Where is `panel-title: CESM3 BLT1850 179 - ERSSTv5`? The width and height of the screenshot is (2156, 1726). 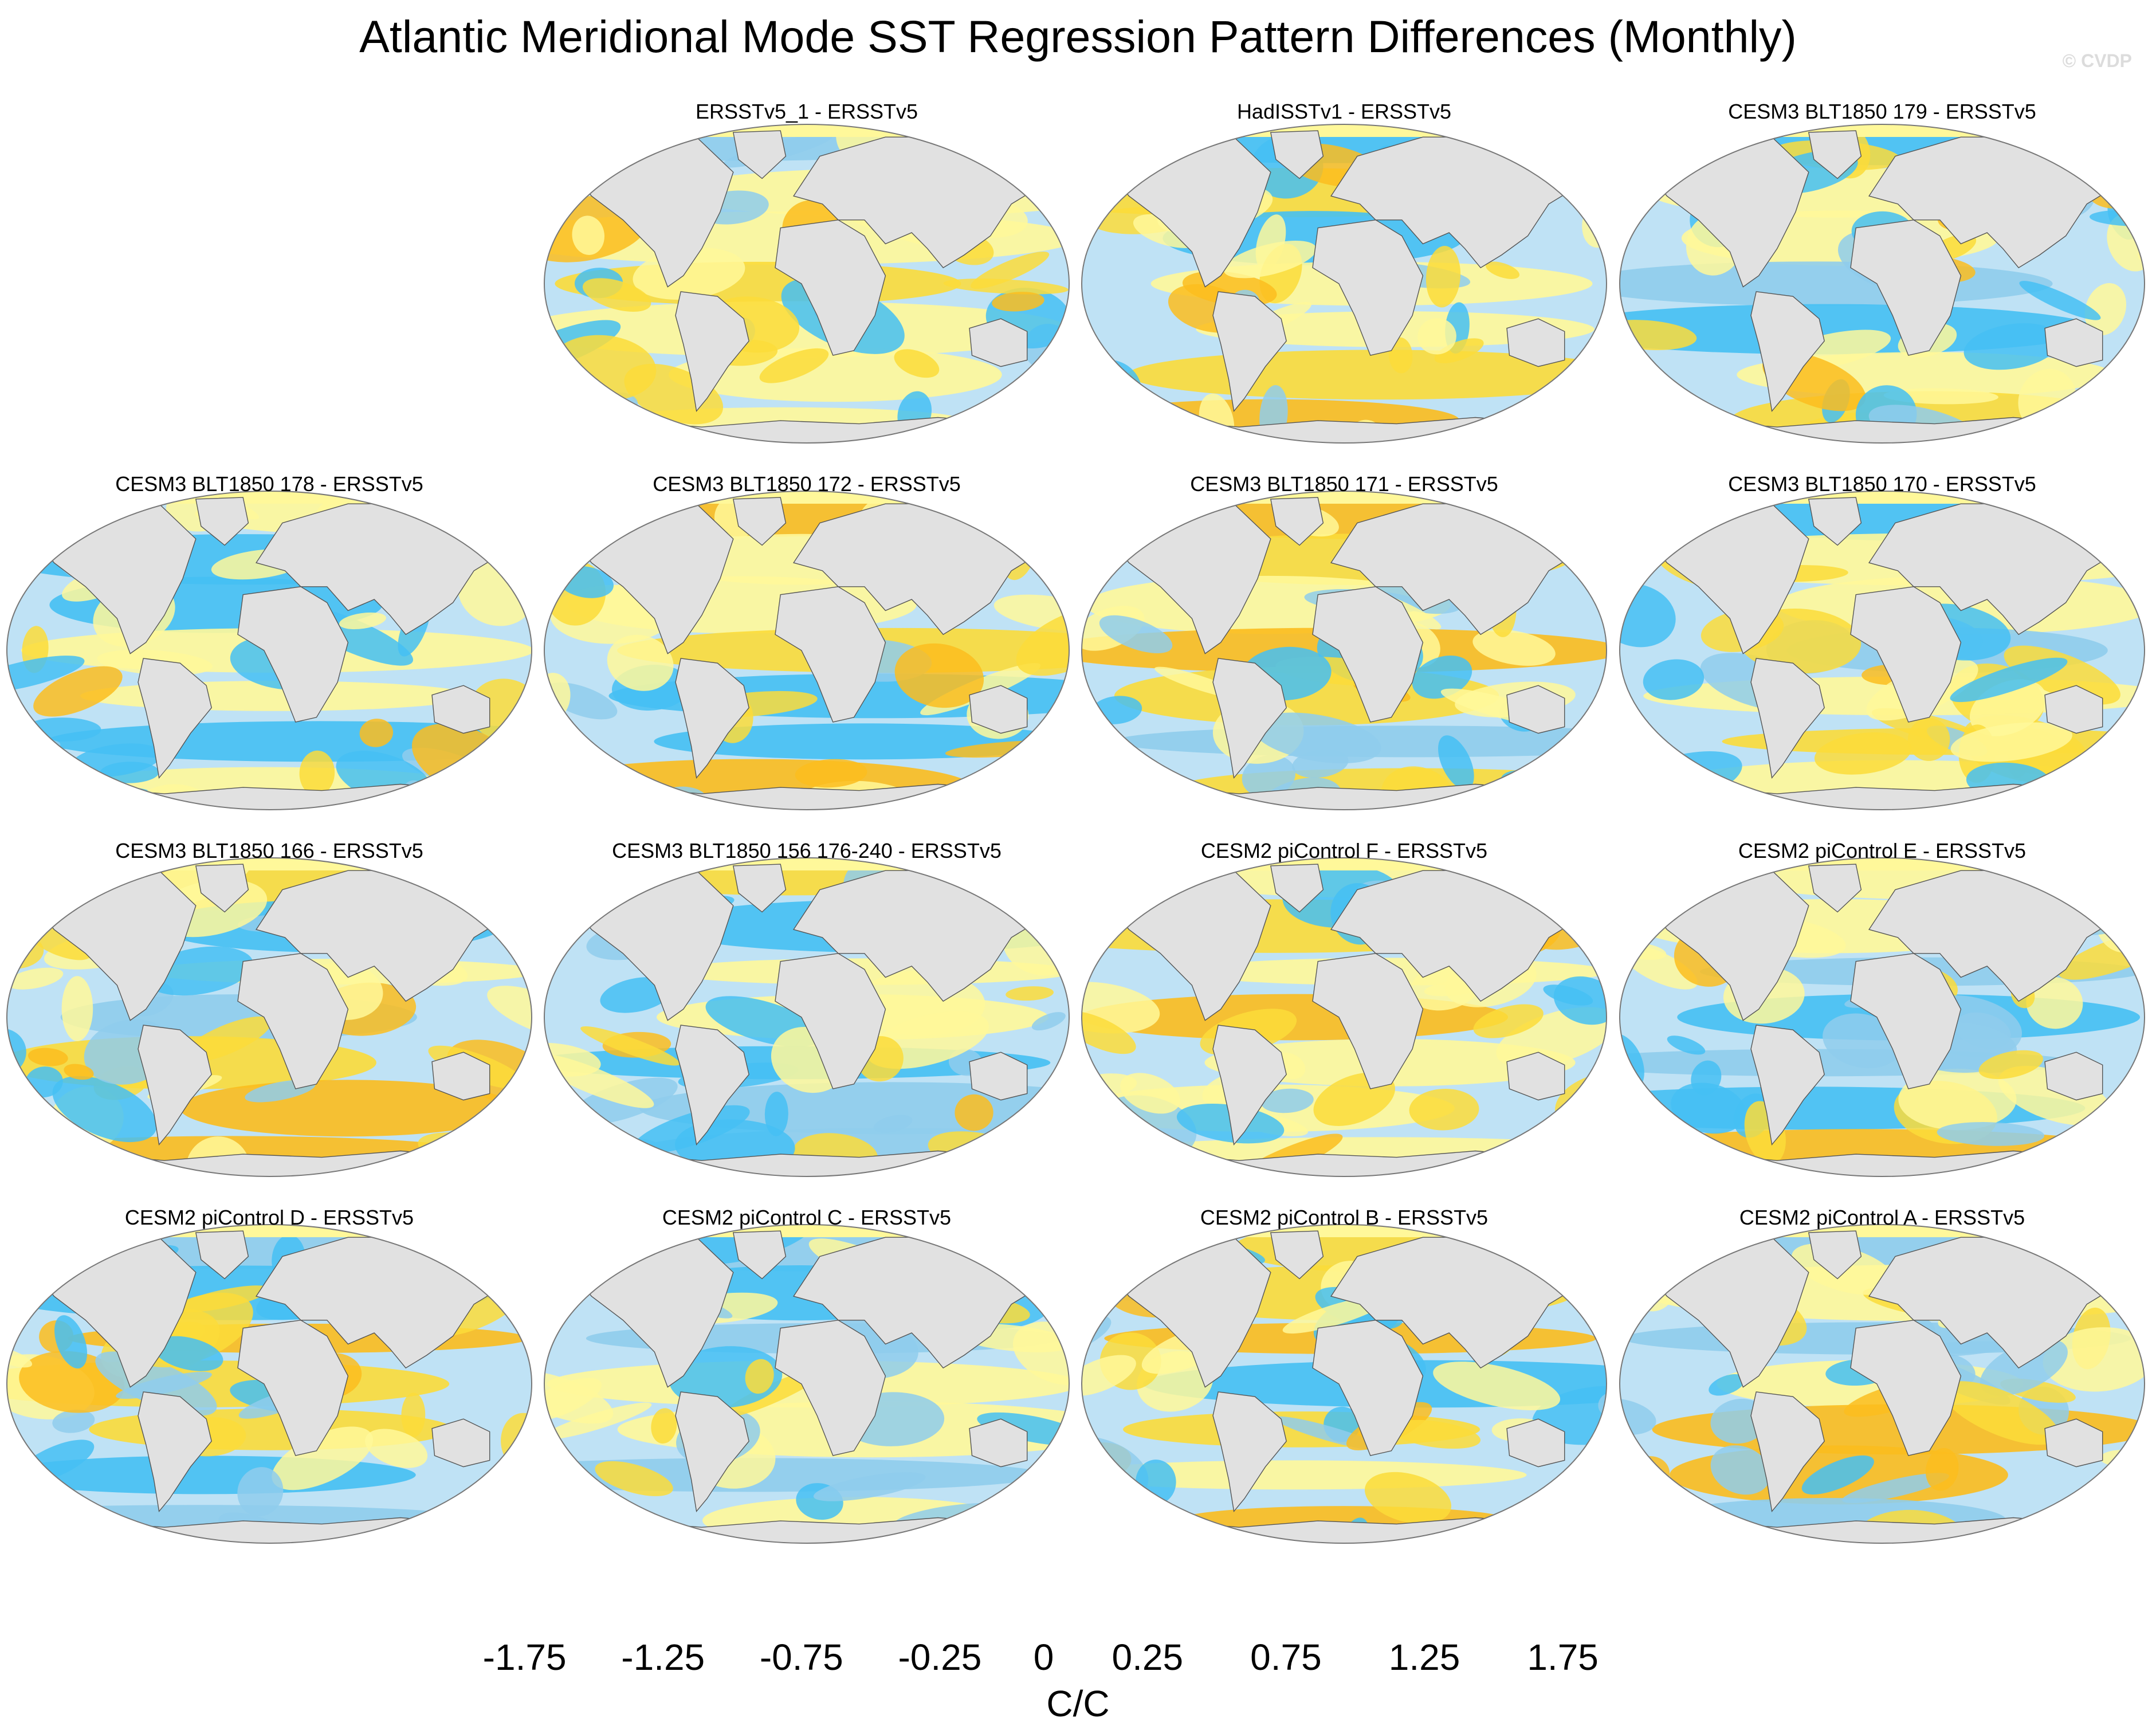
panel-title: CESM3 BLT1850 179 - ERSSTv5 is located at coordinates (1882, 112).